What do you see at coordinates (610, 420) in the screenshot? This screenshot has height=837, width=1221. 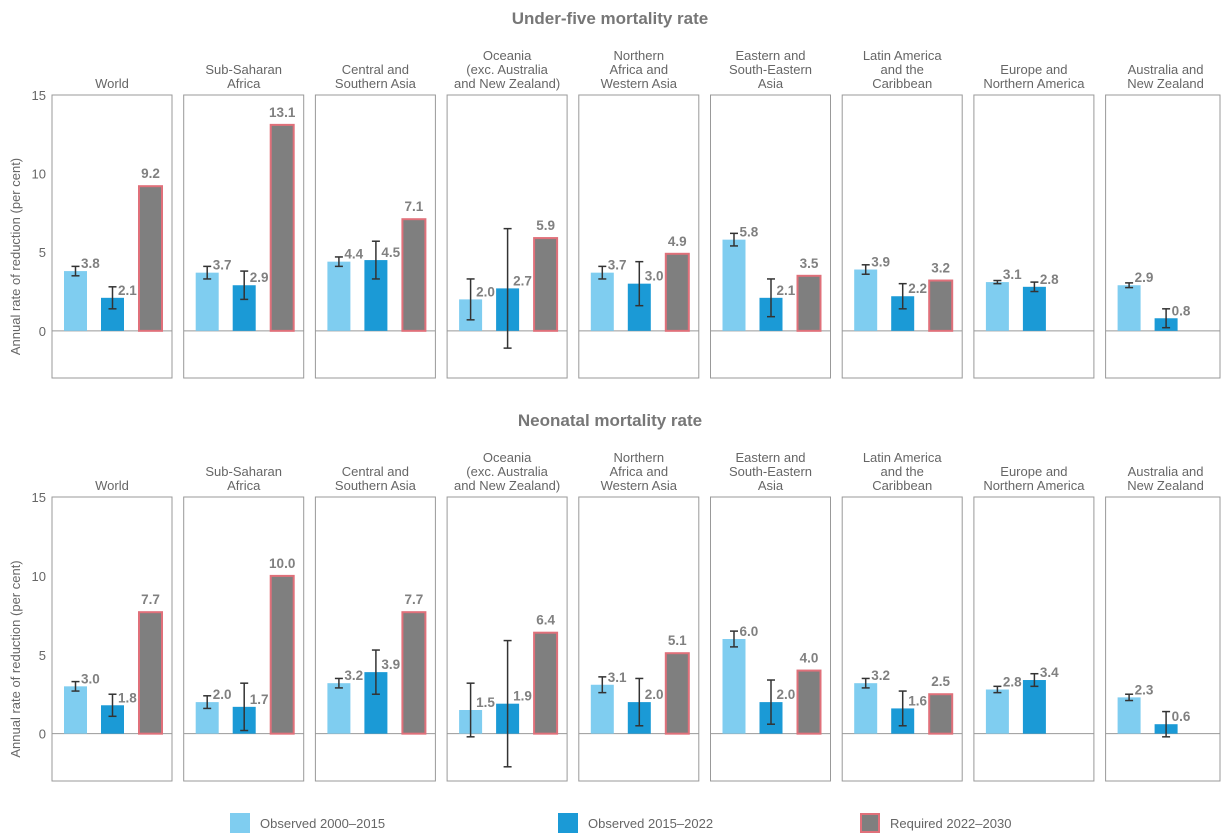 I see `panel-title: Neonatal mortality rate` at bounding box center [610, 420].